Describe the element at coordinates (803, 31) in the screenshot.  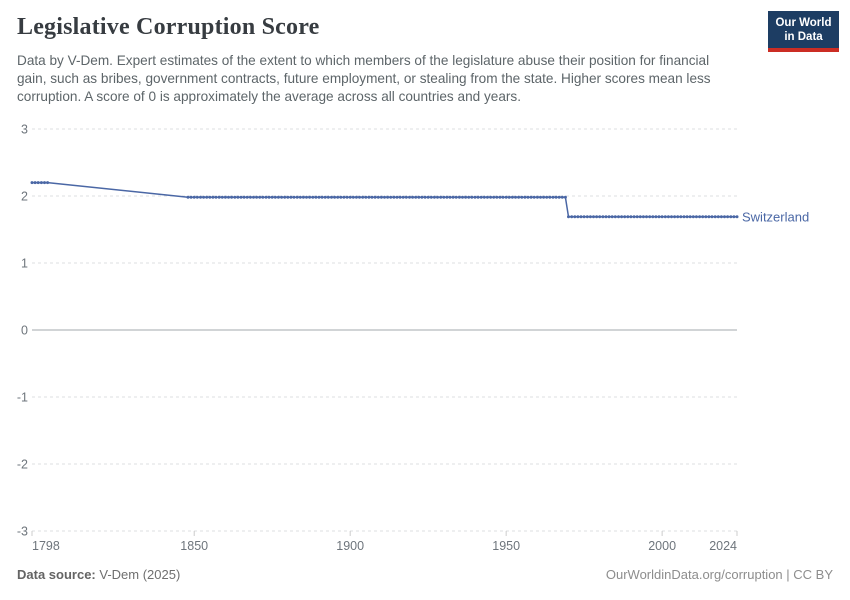
I see `owid-logo: Our World in Data` at that location.